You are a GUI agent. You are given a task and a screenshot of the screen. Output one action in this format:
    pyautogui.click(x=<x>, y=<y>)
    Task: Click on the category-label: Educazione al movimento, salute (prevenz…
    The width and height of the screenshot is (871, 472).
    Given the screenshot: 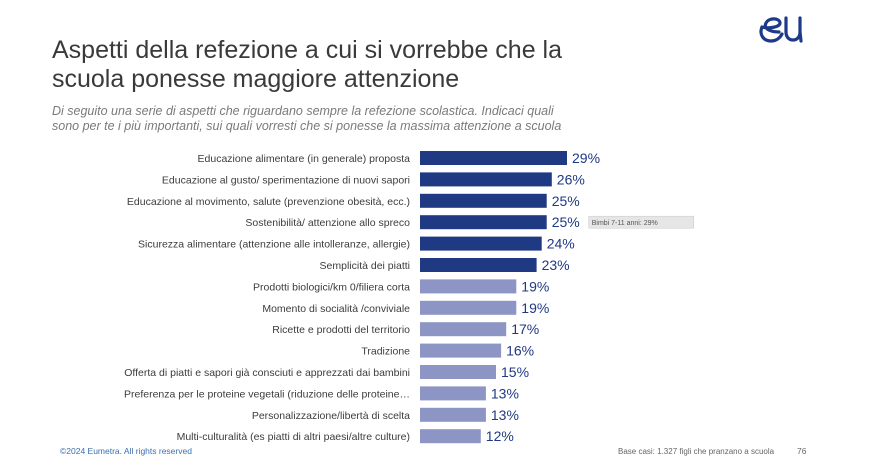 What is the action you would take?
    pyautogui.click(x=268, y=202)
    